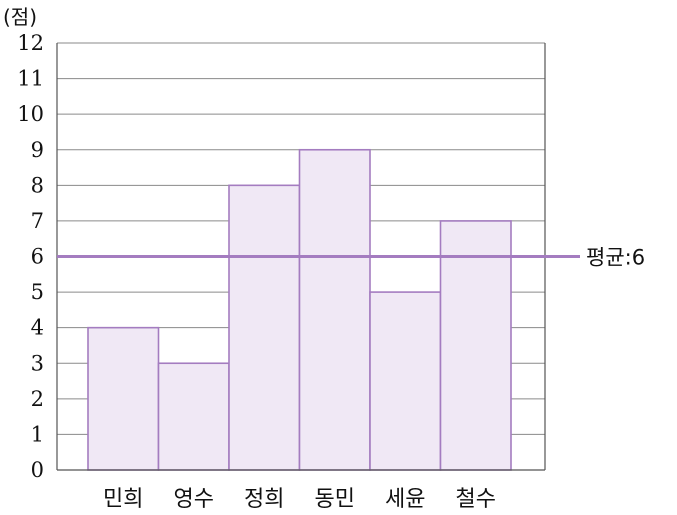 This screenshot has width=677, height=515. Describe the element at coordinates (37, 434) in the screenshot. I see `y-tick-label: 1` at that location.